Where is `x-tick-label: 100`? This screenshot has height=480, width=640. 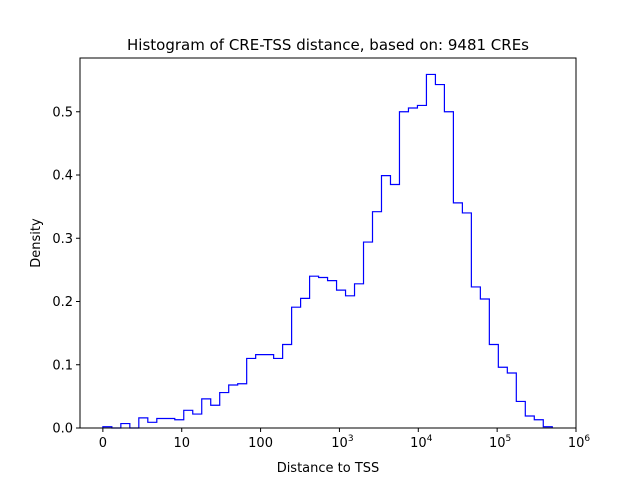 x-tick-label: 100 is located at coordinates (260, 443).